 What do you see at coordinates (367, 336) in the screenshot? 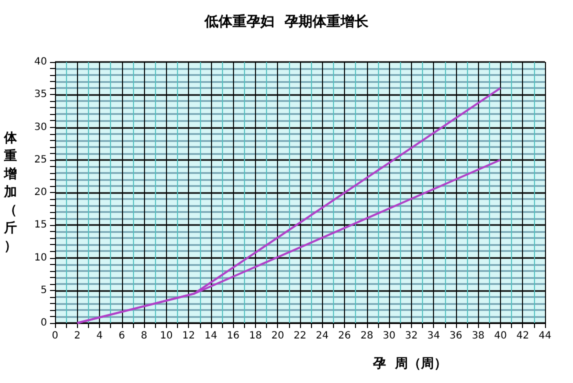
I see `x-tick-label: 28` at bounding box center [367, 336].